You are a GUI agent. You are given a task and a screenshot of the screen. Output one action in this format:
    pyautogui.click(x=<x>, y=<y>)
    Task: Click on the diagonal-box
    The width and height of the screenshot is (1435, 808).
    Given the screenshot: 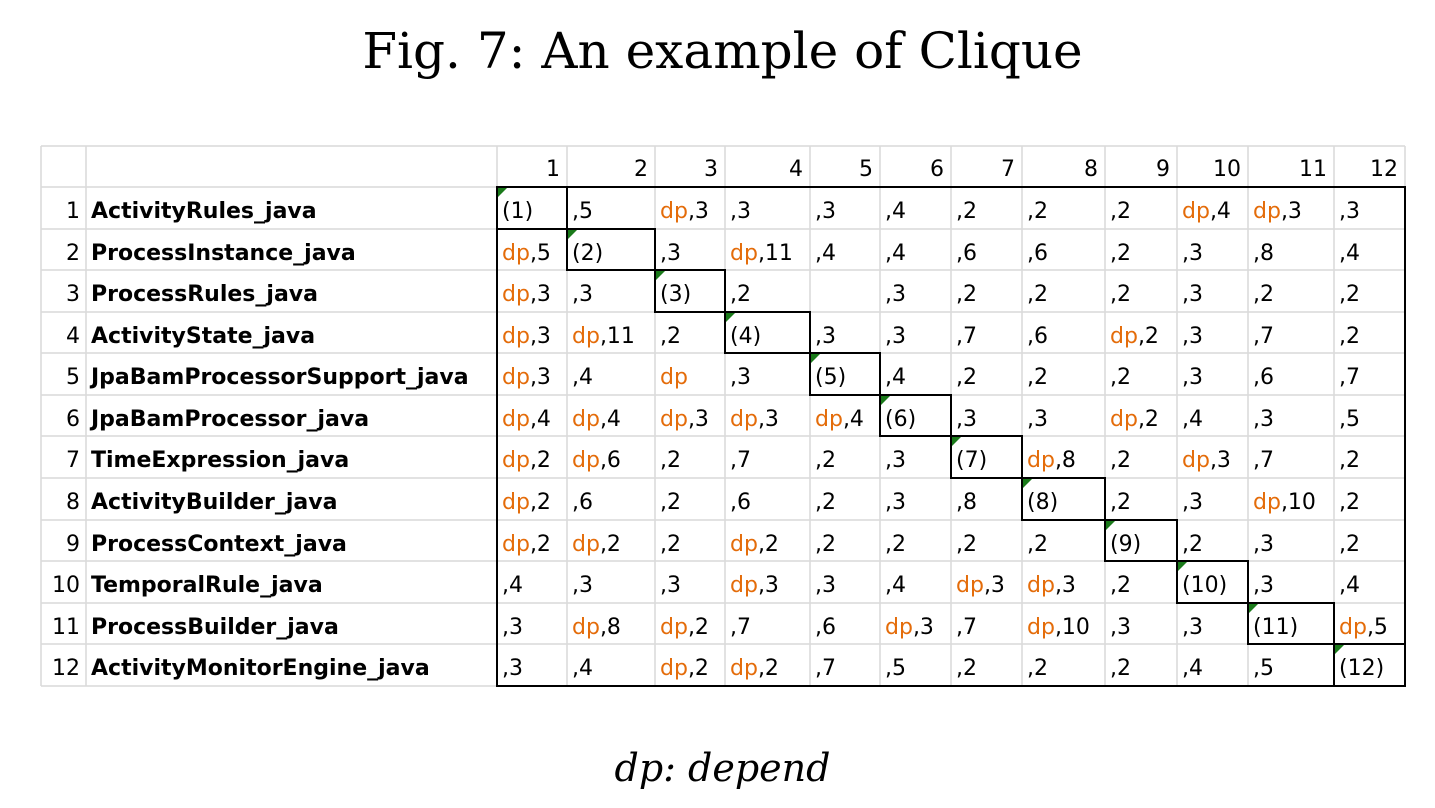 What is the action you would take?
    pyautogui.click(x=1141, y=540)
    